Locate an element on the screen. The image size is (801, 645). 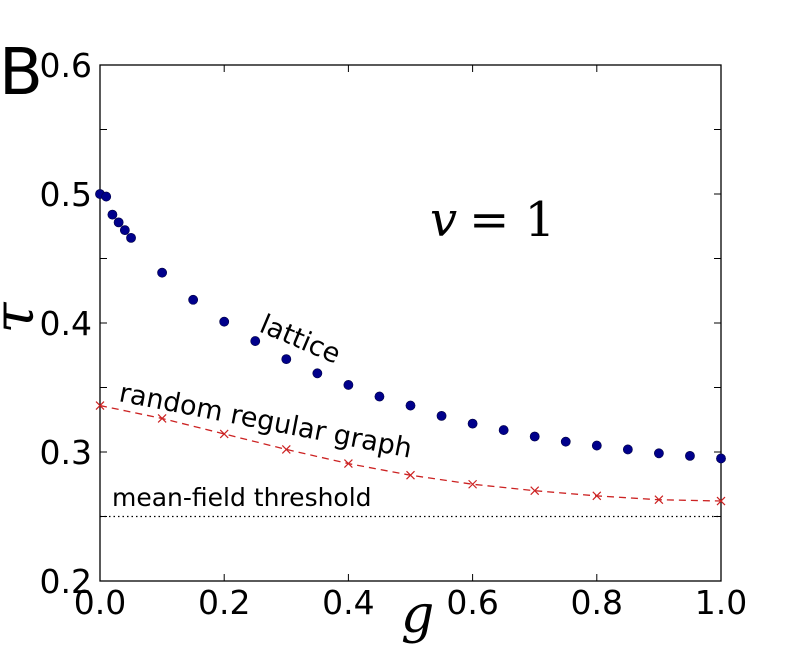
y-tick-label: 0.5 is located at coordinates (66, 194).